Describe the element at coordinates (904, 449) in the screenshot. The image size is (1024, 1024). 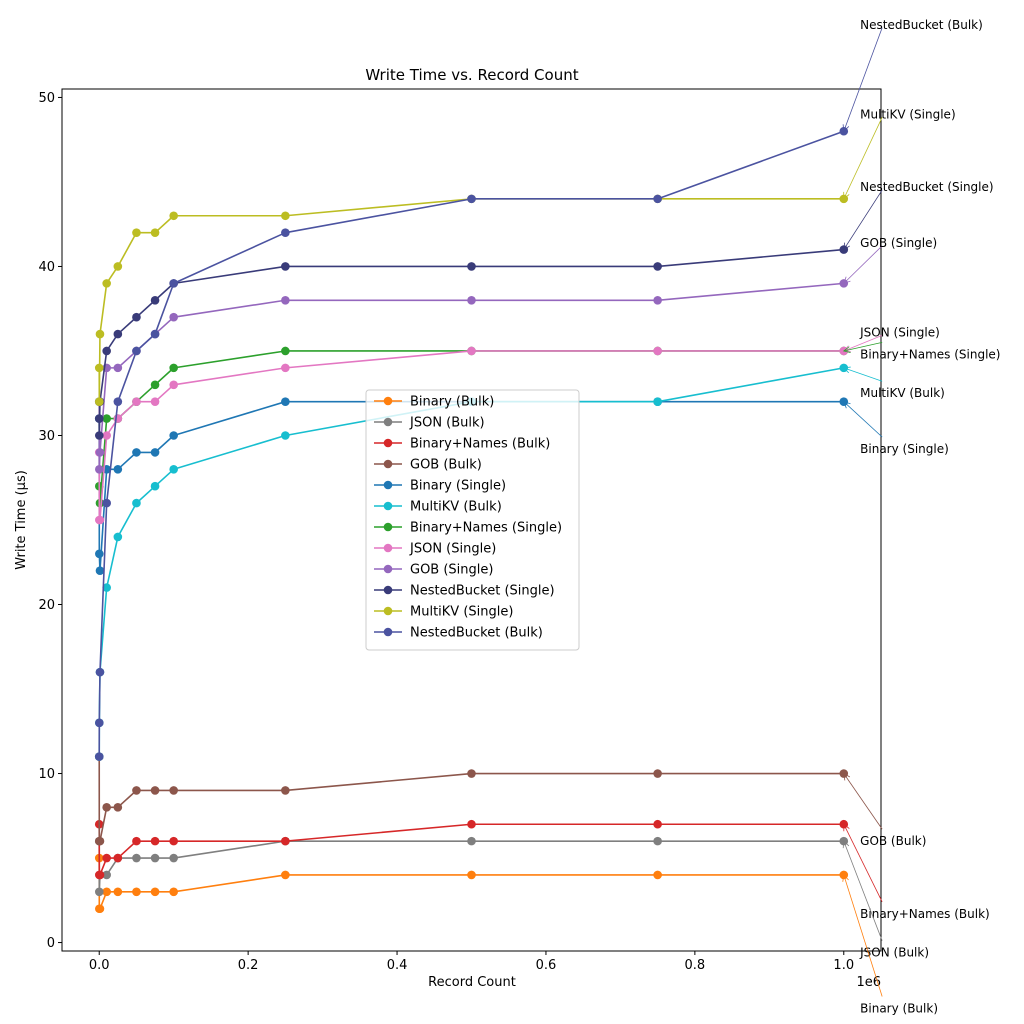
I see `annotation-label: Binary (Single)` at that location.